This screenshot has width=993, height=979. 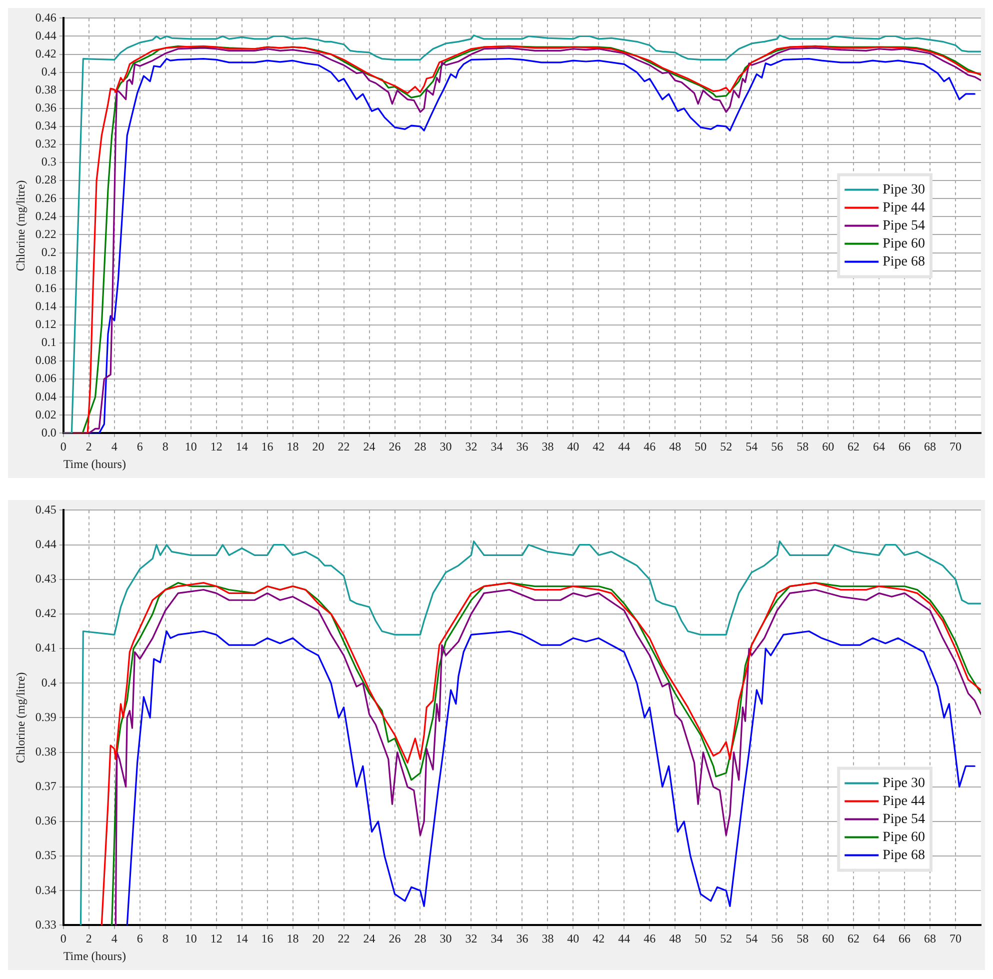 I want to click on legend-label: Pipe 68, so click(x=903, y=855).